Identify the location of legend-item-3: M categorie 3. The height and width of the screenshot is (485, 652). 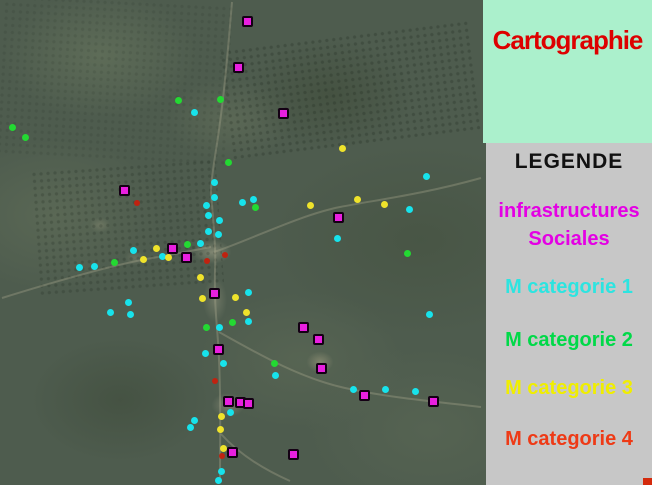
(569, 388).